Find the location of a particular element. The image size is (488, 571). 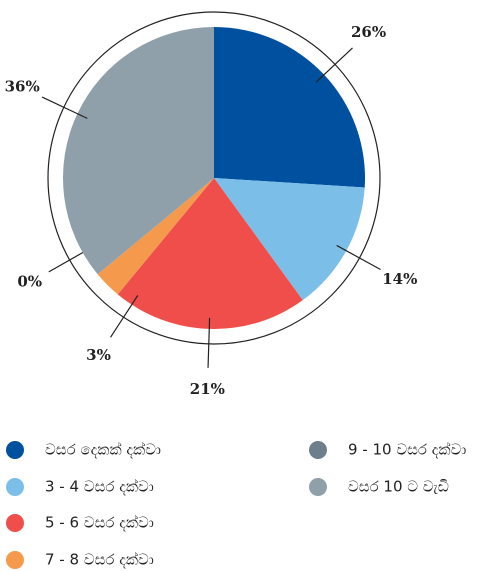

legend-label: වසර දෙකක් දක්වා is located at coordinates (103, 449).